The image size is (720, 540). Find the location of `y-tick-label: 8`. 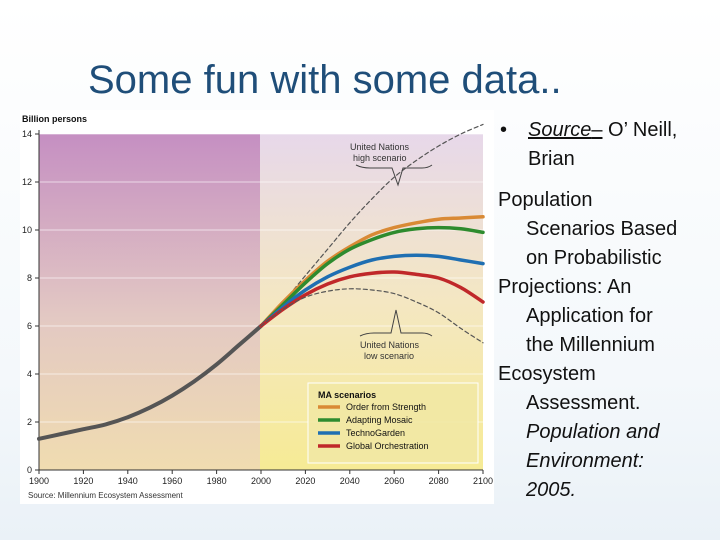

y-tick-label: 8 is located at coordinates (29, 278).